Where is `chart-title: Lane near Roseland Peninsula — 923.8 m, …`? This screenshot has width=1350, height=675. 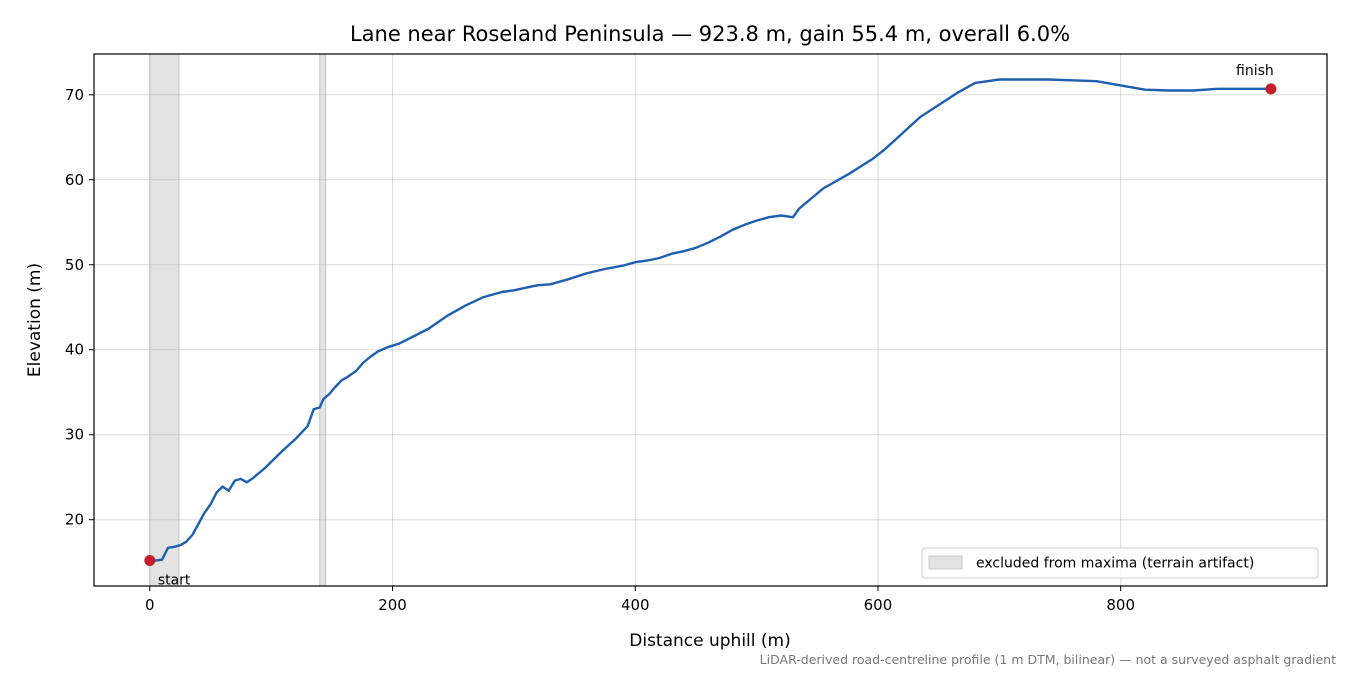 chart-title: Lane near Roseland Peninsula — 923.8 m, … is located at coordinates (710, 34).